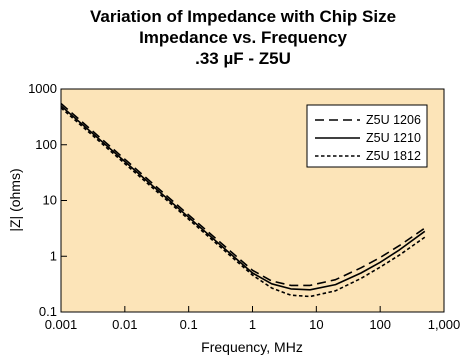  I want to click on x-tick-label: 1, so click(252, 324).